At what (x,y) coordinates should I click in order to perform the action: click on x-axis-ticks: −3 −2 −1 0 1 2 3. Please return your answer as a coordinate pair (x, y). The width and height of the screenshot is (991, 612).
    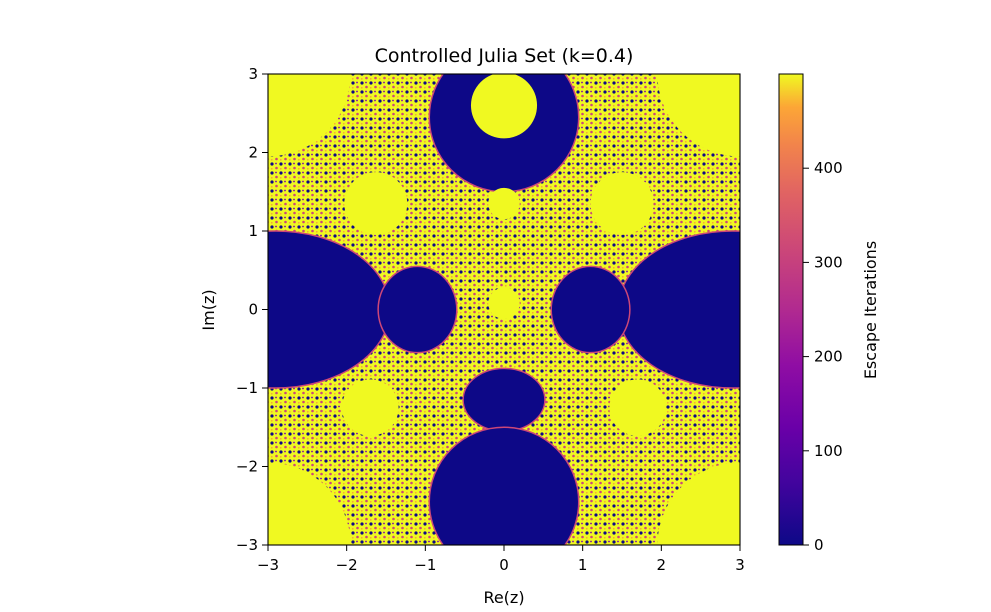
    Looking at the image, I should click on (501, 559).